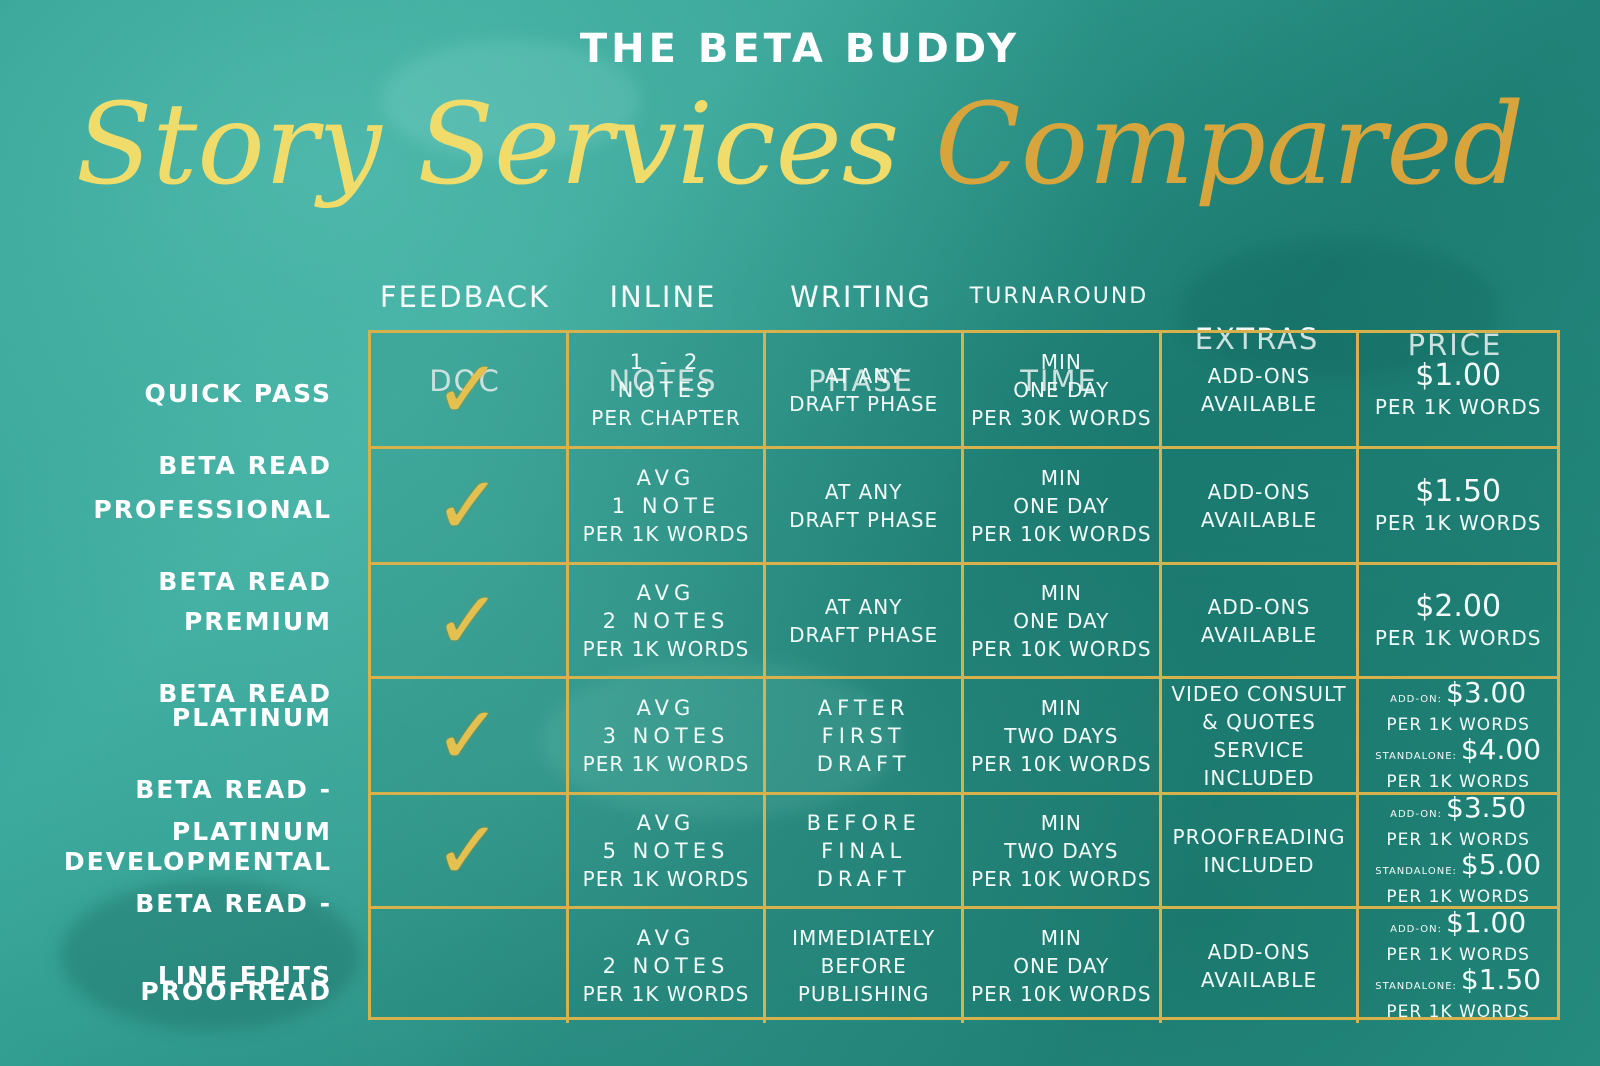  Describe the element at coordinates (1458, 391) in the screenshot. I see `price-cell: $1.00 PER 1K WORDS` at that location.